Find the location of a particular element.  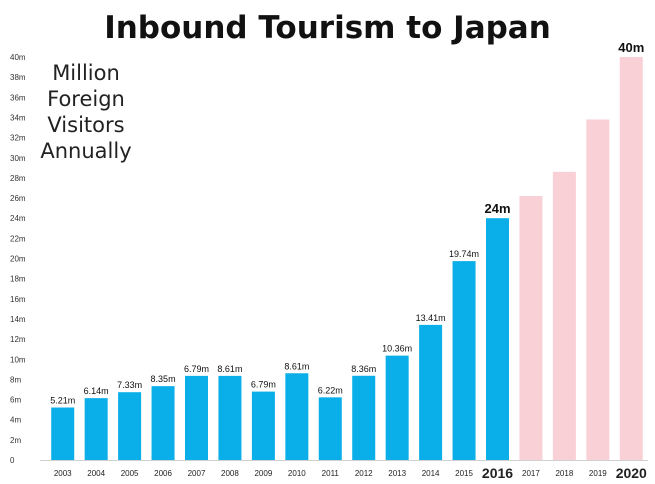

y-tick-label: 26m is located at coordinates (18, 198).